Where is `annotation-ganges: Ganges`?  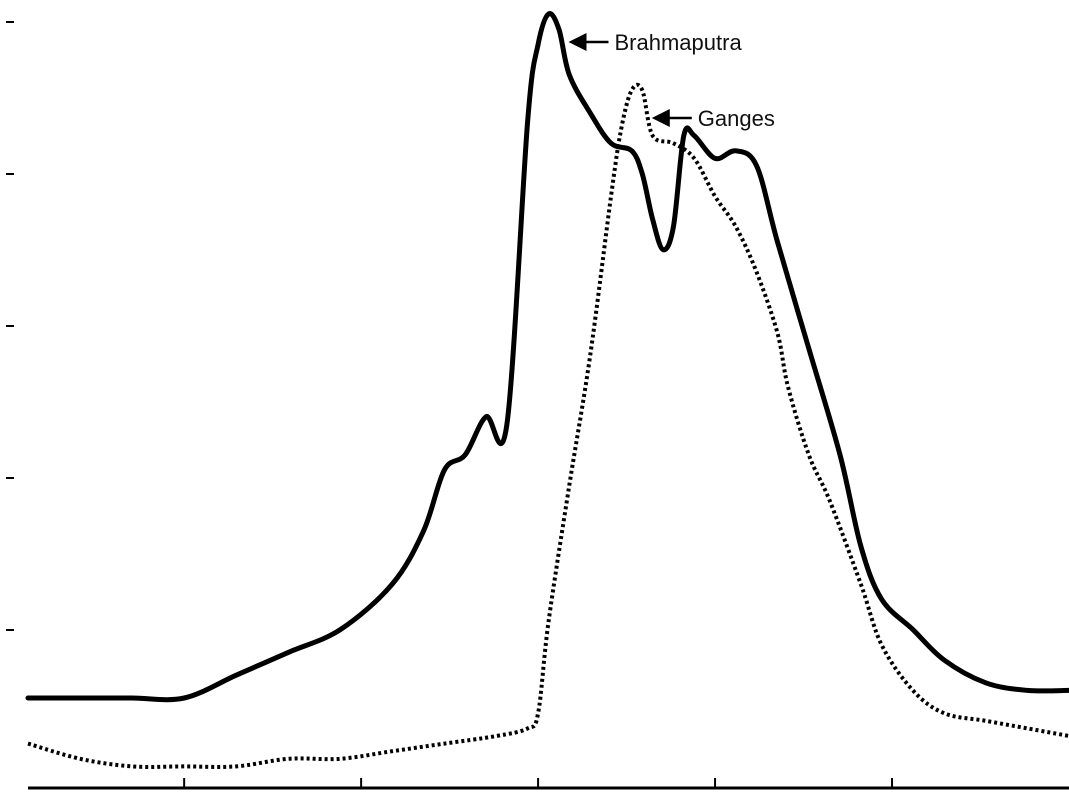 annotation-ganges: Ganges is located at coordinates (713, 118).